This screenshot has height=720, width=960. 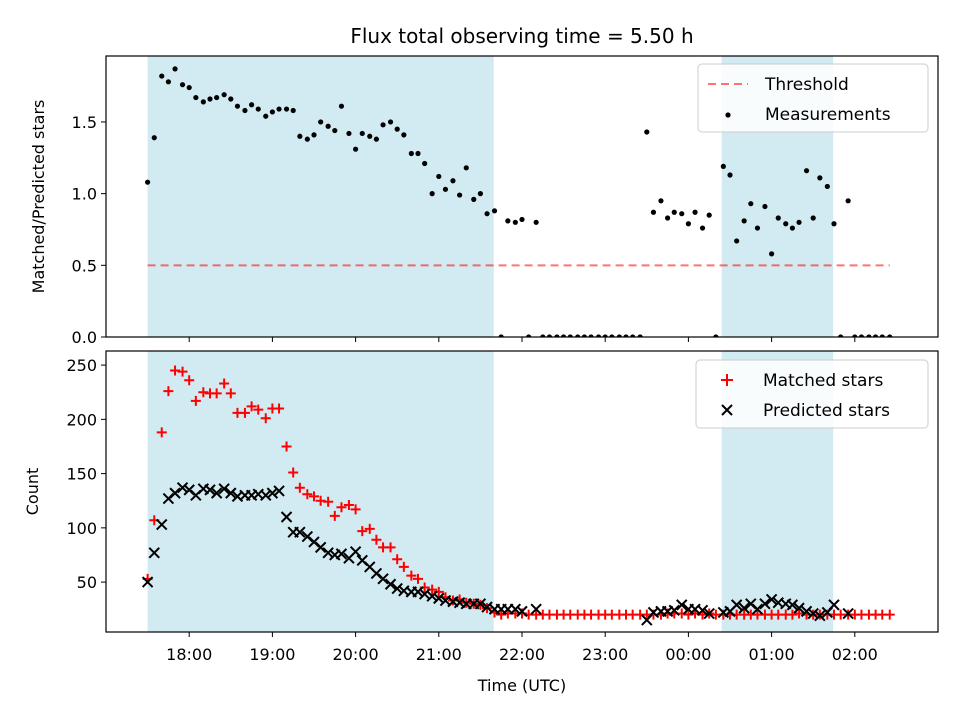 What do you see at coordinates (828, 115) in the screenshot?
I see `legend-measurement-label: Measurements` at bounding box center [828, 115].